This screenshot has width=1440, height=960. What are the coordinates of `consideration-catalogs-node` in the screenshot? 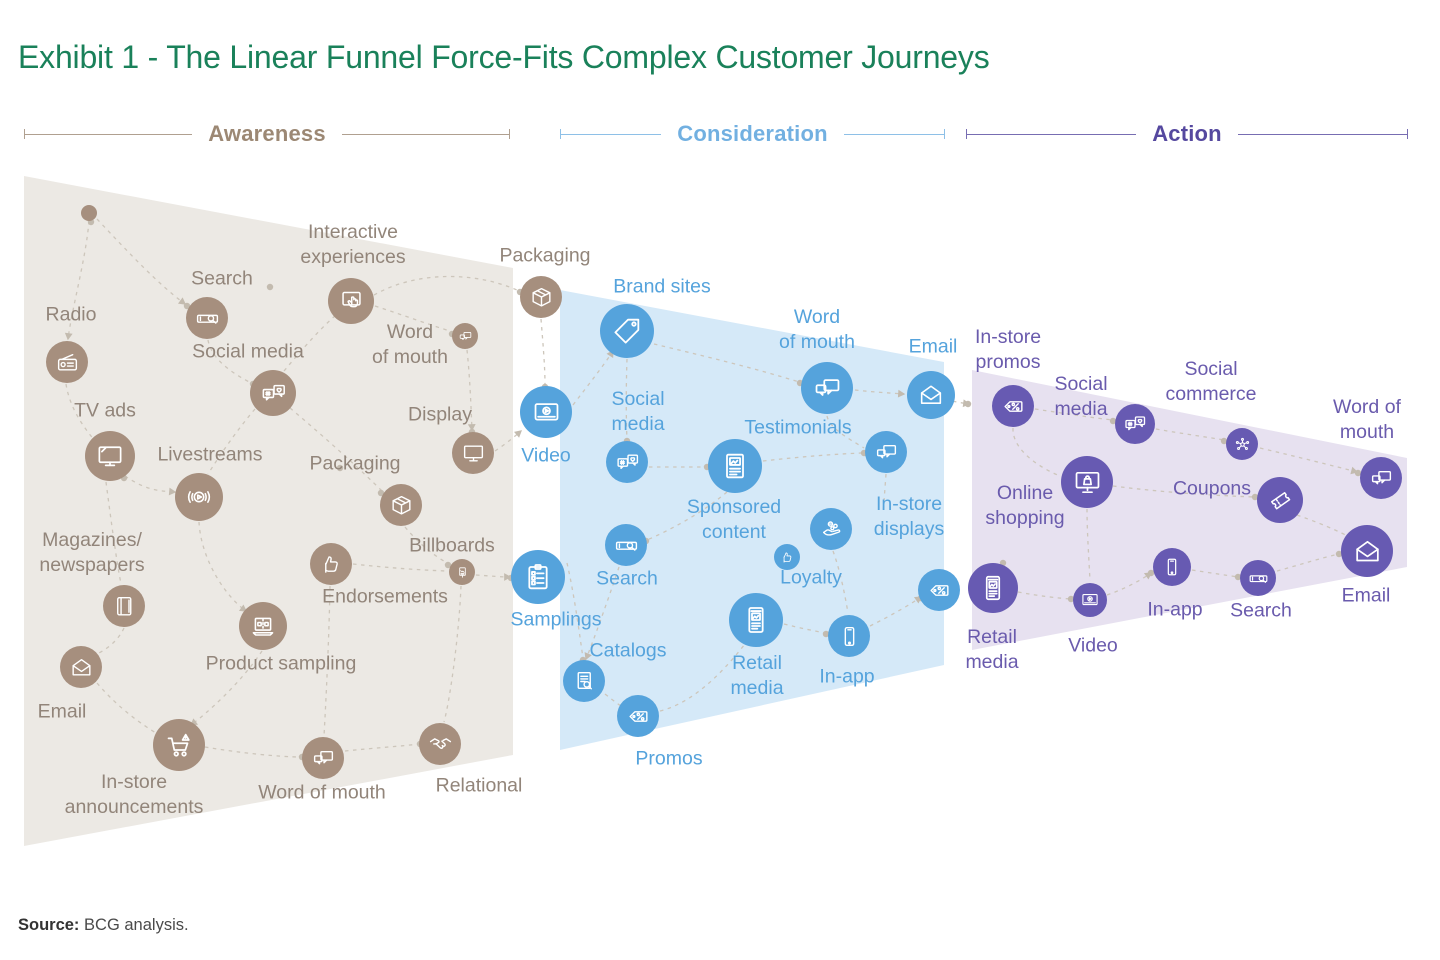 It's located at (584, 681).